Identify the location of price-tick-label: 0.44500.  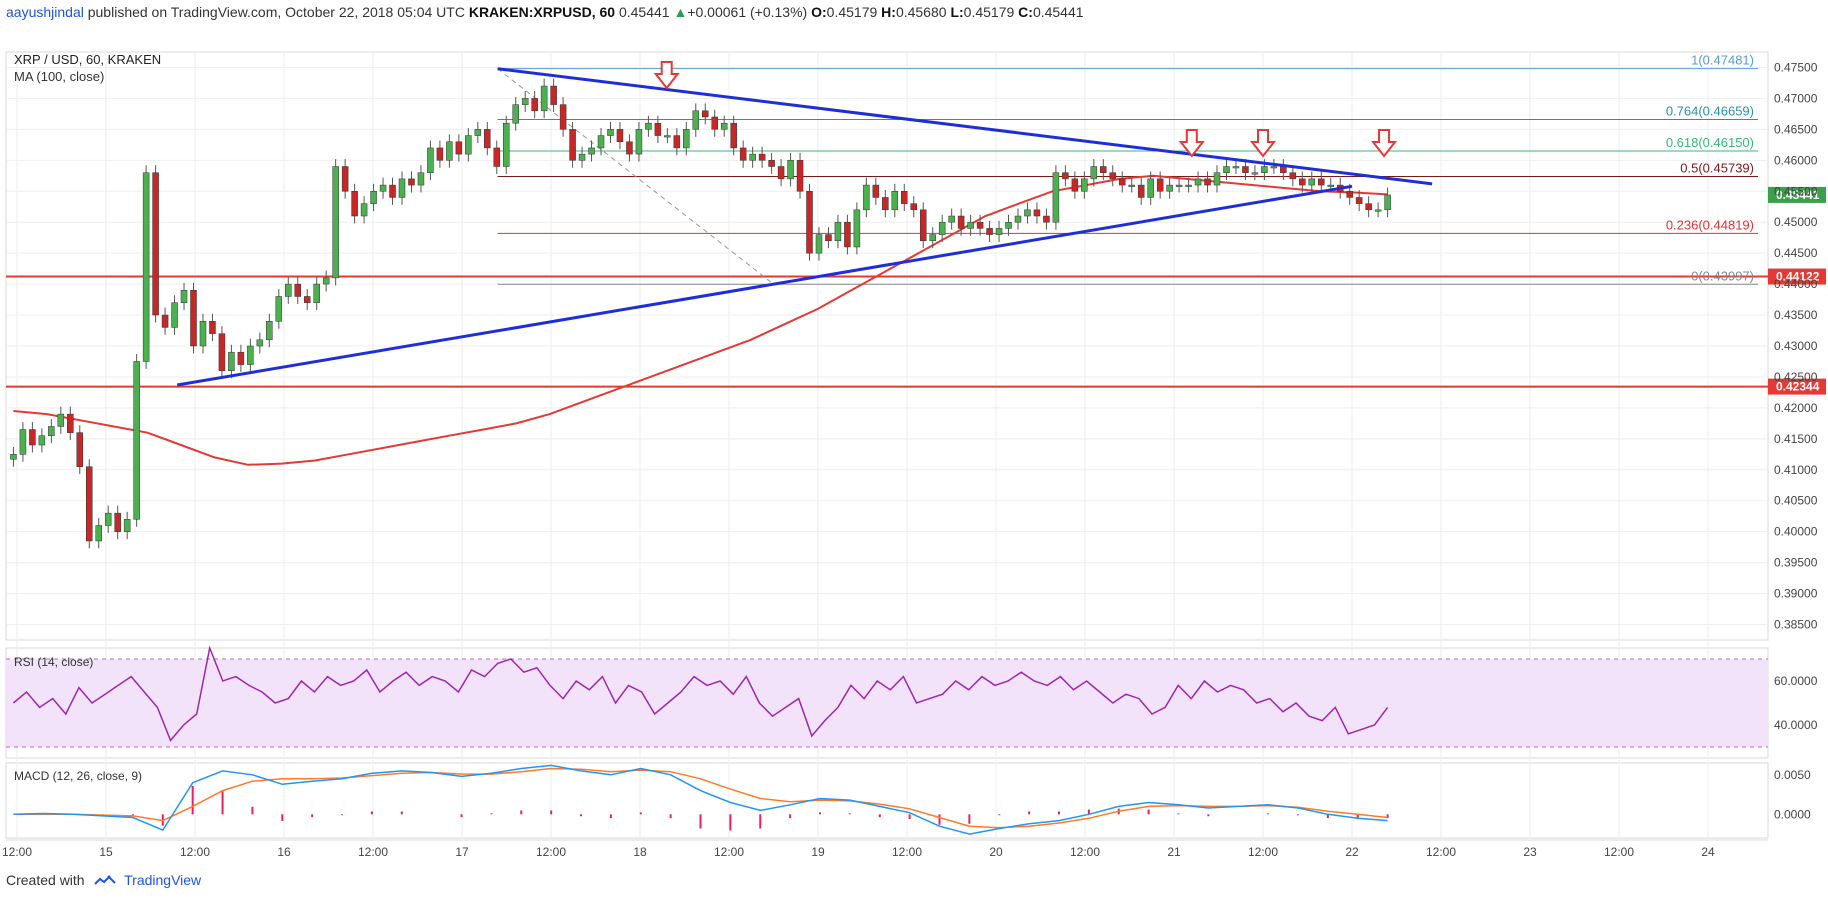
(1796, 253).